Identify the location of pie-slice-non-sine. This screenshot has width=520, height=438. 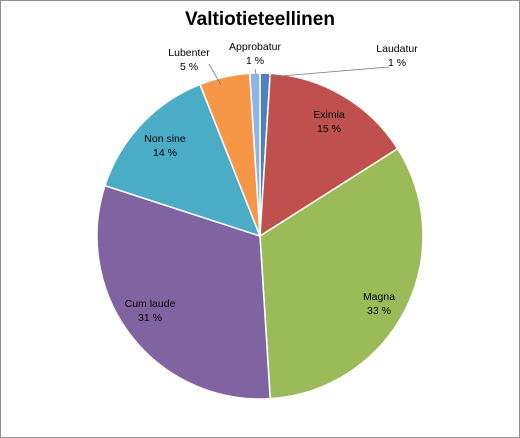
(183, 160).